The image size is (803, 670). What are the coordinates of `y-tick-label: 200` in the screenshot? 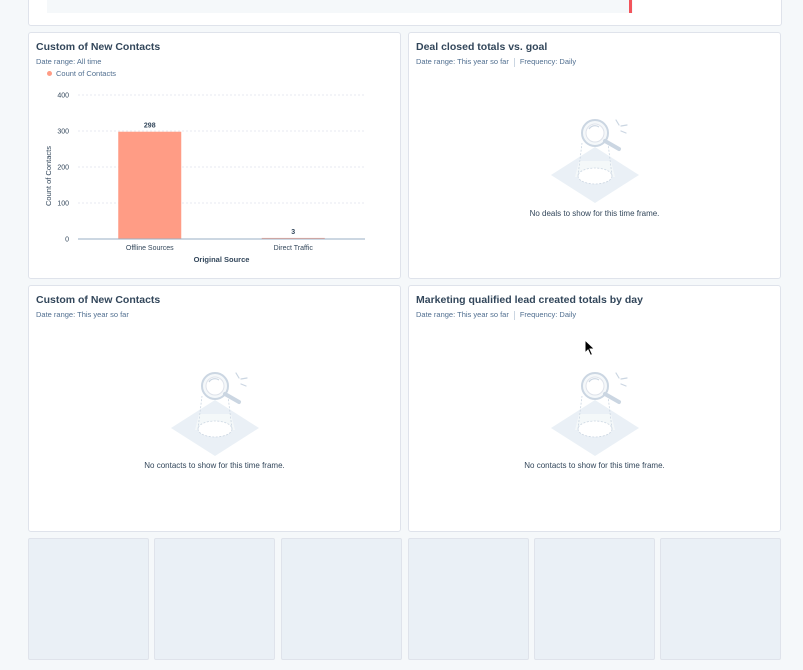 It's located at (63, 168).